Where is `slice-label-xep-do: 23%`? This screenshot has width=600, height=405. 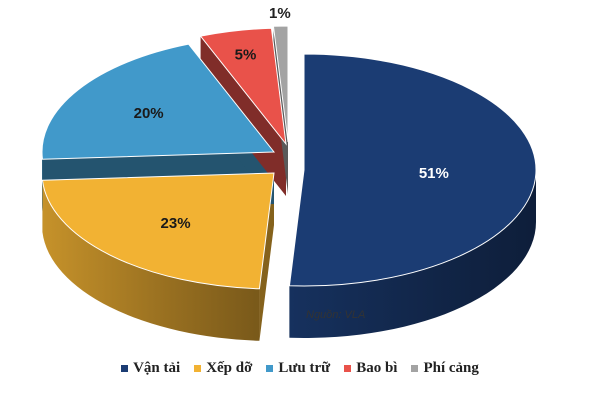
slice-label-xep-do: 23% is located at coordinates (176, 223).